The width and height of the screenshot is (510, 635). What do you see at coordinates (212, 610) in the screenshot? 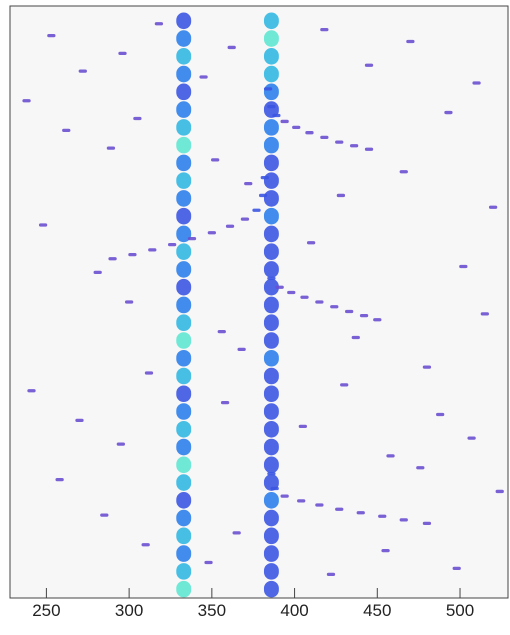
I see `x-tick-label: 350` at bounding box center [212, 610].